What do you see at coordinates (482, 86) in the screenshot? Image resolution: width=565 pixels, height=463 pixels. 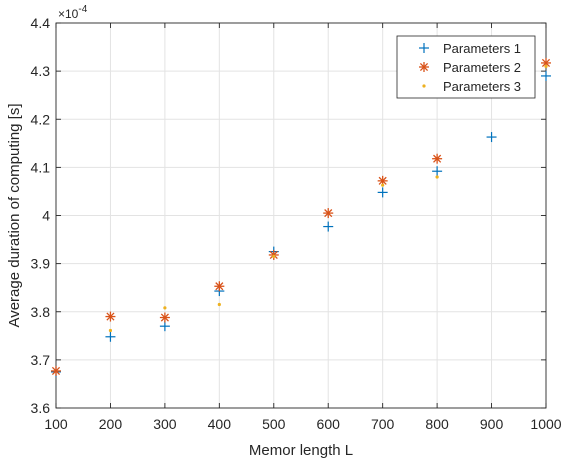 I see `legend-label: Parameters 3` at bounding box center [482, 86].